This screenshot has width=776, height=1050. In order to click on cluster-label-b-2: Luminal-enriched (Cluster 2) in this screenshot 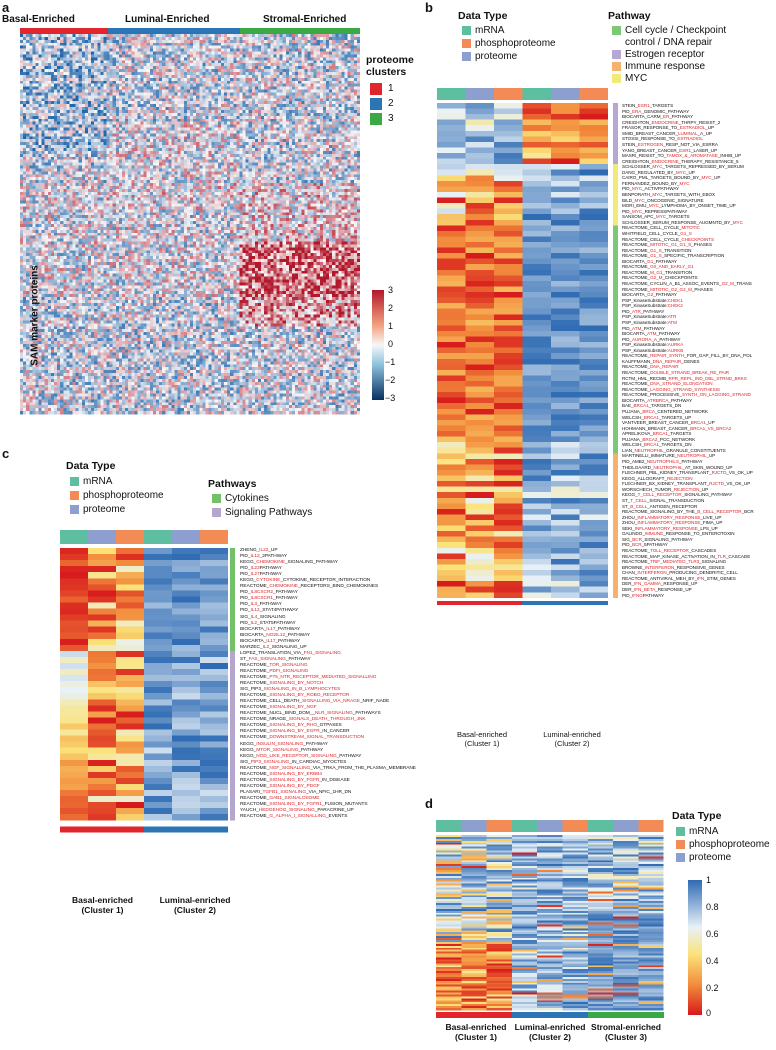, I will do `click(572, 739)`.